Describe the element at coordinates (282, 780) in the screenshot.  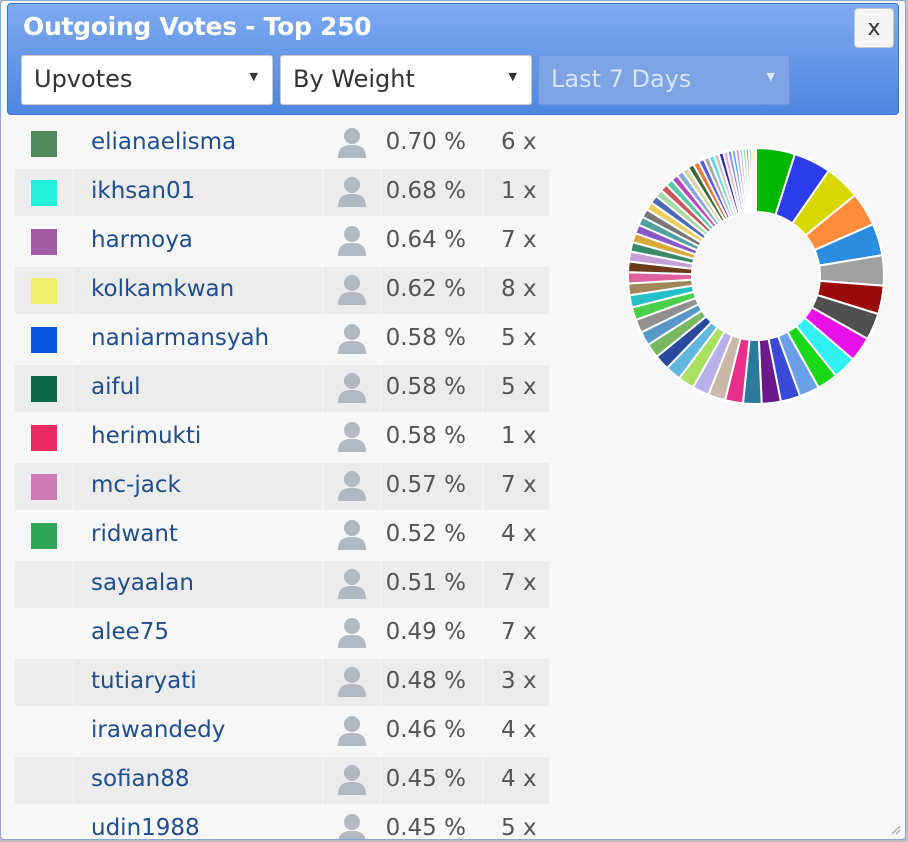
I see `voter-row: sofian88 0.45 % 4 x` at that location.